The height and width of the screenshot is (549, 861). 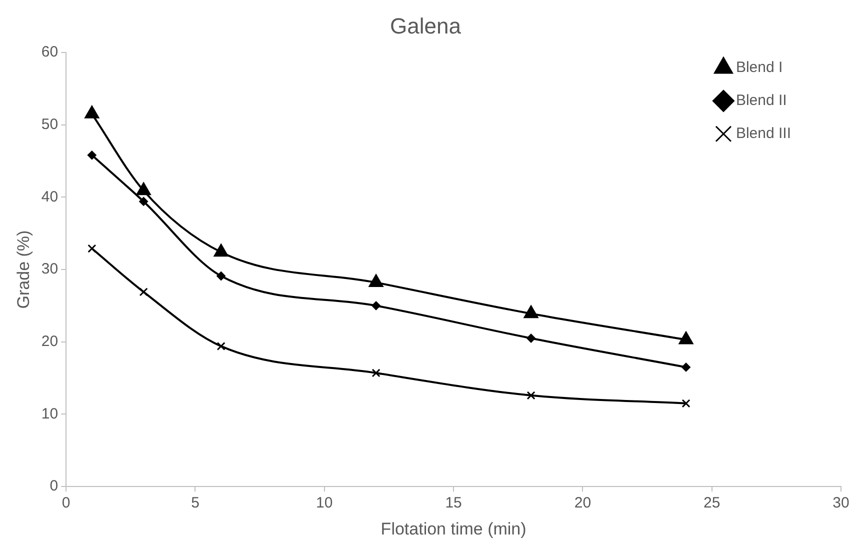 What do you see at coordinates (66, 503) in the screenshot?
I see `x-tick-label: 0` at bounding box center [66, 503].